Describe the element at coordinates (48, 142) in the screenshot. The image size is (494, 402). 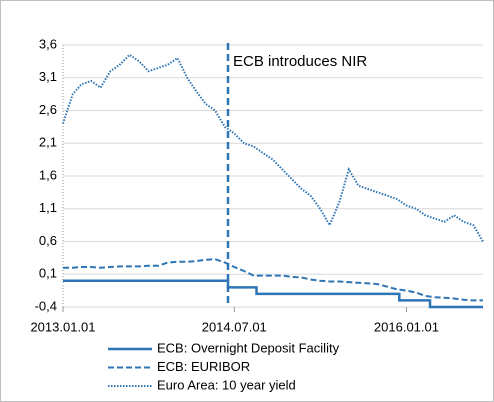
I see `y-tick-label: 2,1` at that location.